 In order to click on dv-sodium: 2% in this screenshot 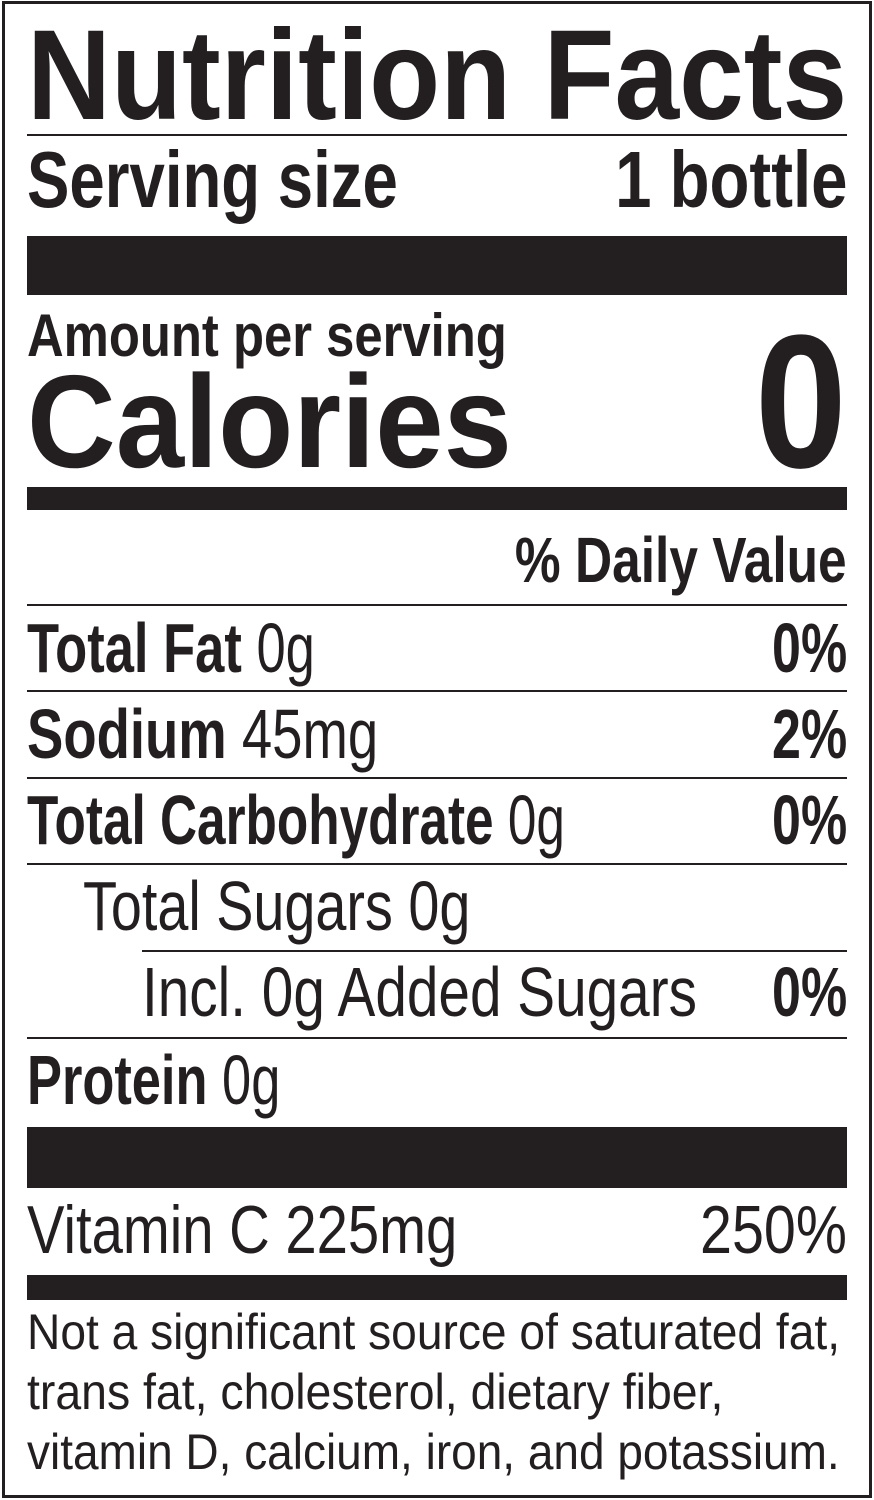, I will do `click(809, 734)`.